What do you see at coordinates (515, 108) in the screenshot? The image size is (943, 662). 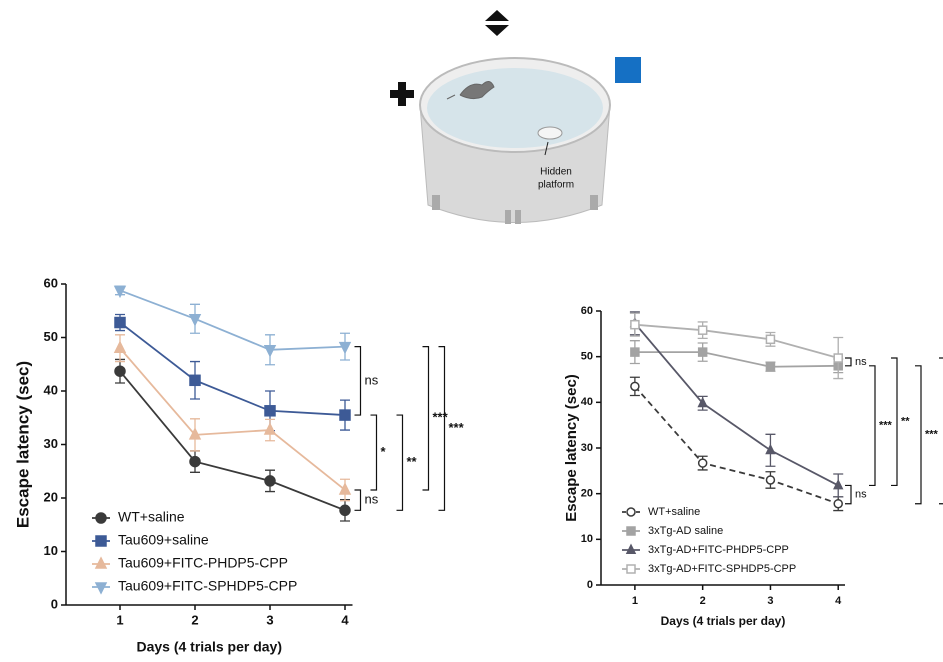 I see `water` at bounding box center [515, 108].